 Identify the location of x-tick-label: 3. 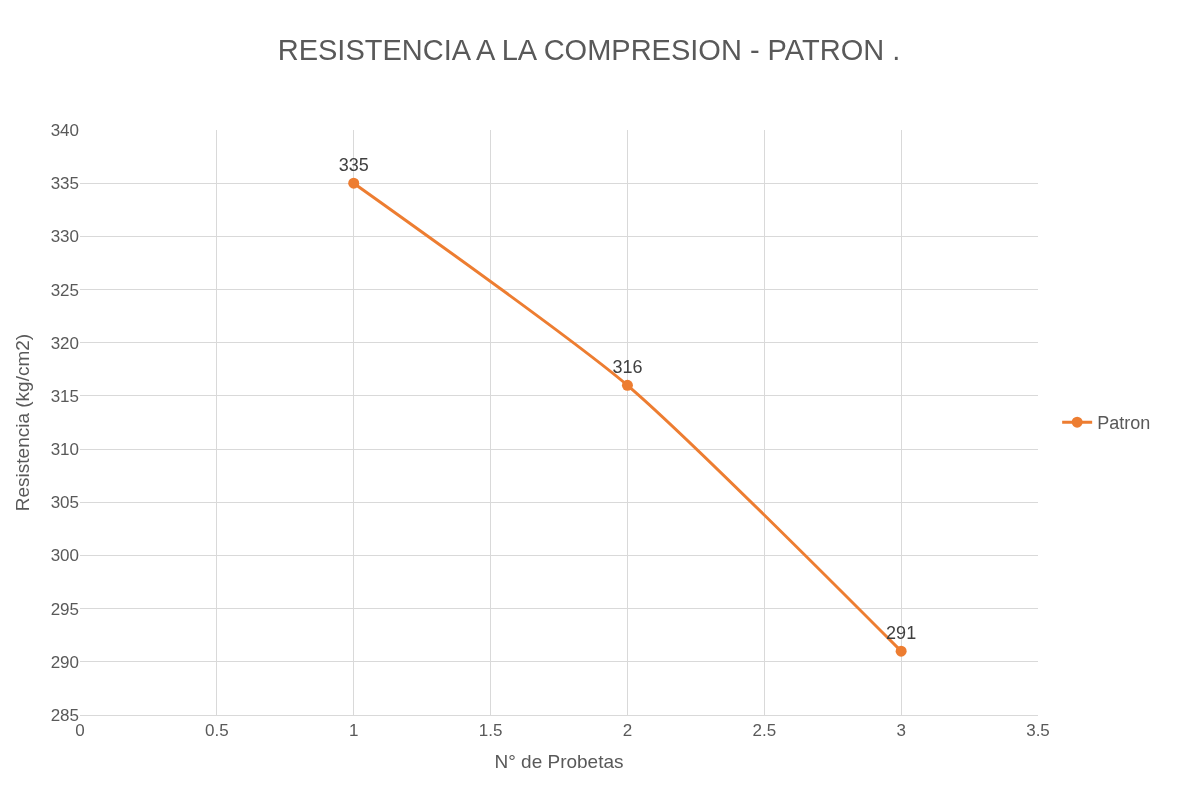
(901, 731).